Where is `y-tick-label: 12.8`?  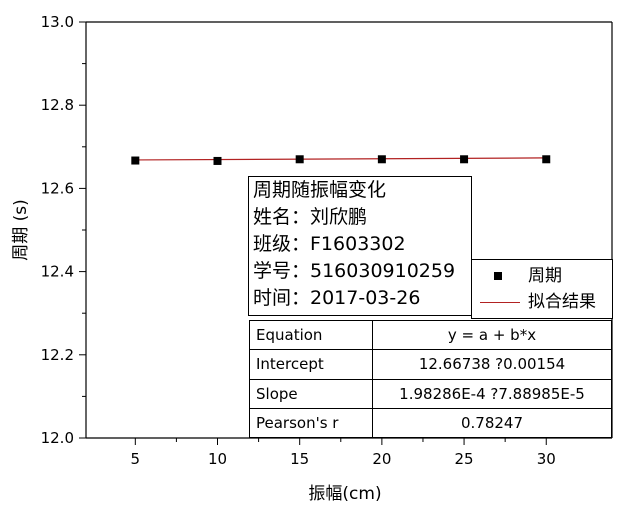
y-tick-label: 12.8 is located at coordinates (57, 105).